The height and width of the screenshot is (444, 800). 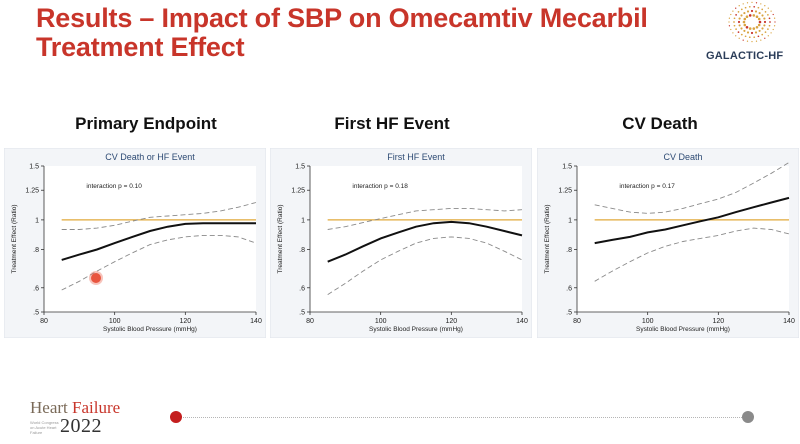 I want to click on footer-brand-word2: Failure, so click(x=96, y=407).